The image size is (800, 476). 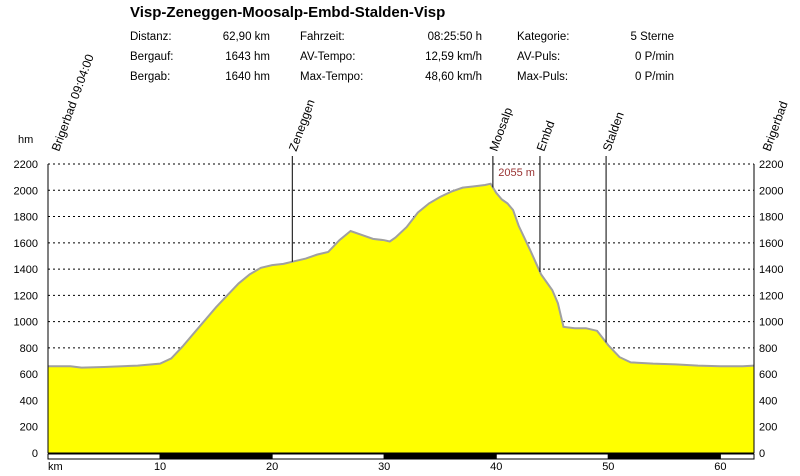 I want to click on y-tick-label-right: 0, so click(x=762, y=454).